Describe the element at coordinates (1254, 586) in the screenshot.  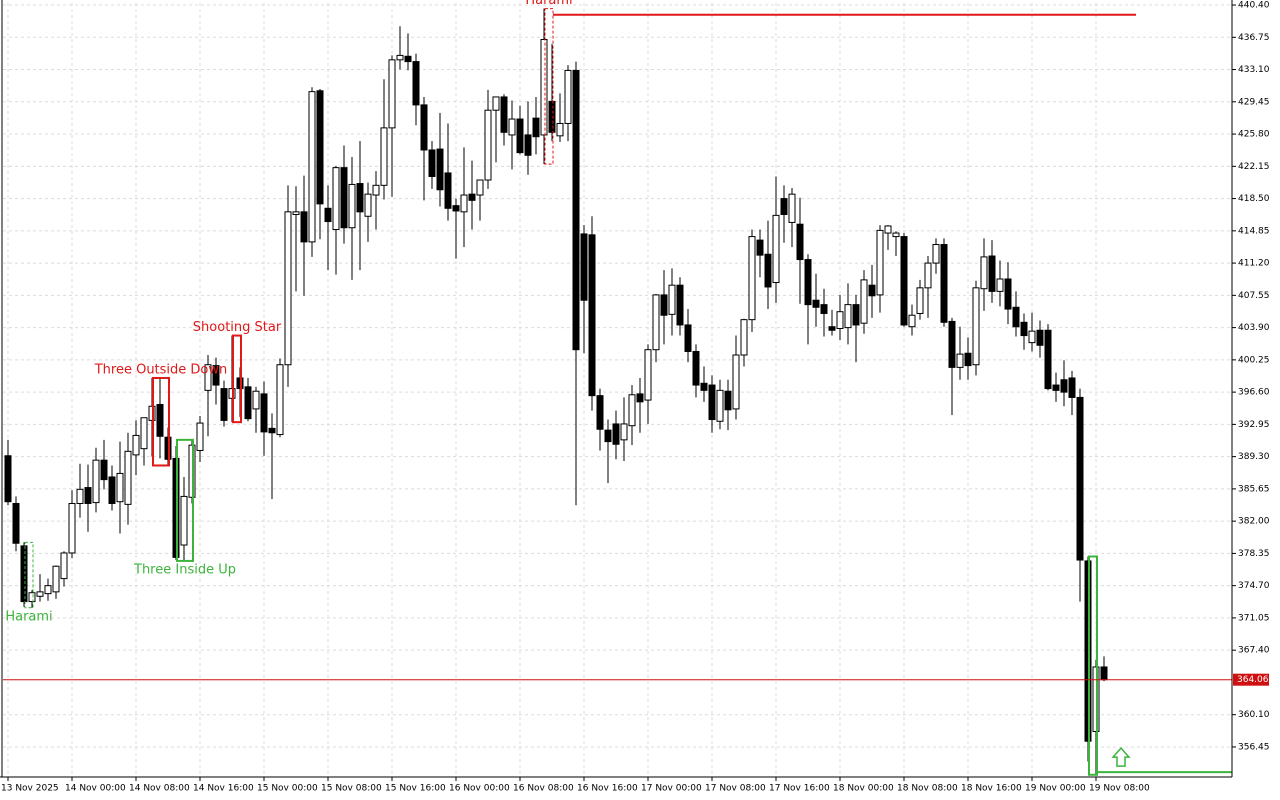
I see `y-tick-label: 374.70` at that location.